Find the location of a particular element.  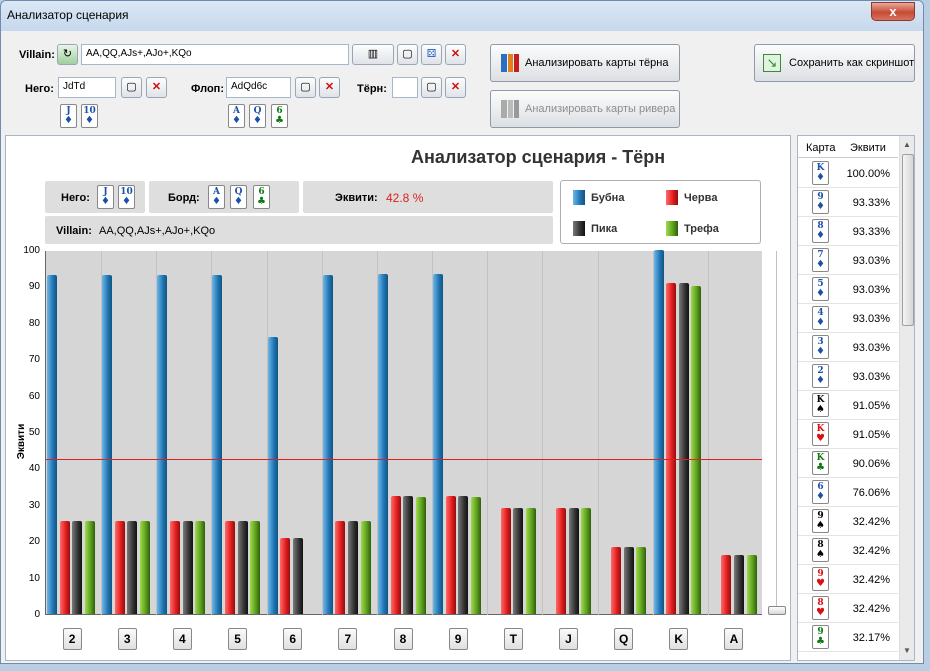

bar-K-clubs is located at coordinates (696, 450).